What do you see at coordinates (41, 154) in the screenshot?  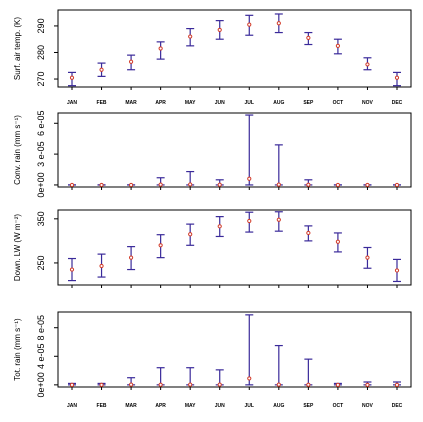 I see `y-tick-label: 3 e-05` at bounding box center [41, 154].